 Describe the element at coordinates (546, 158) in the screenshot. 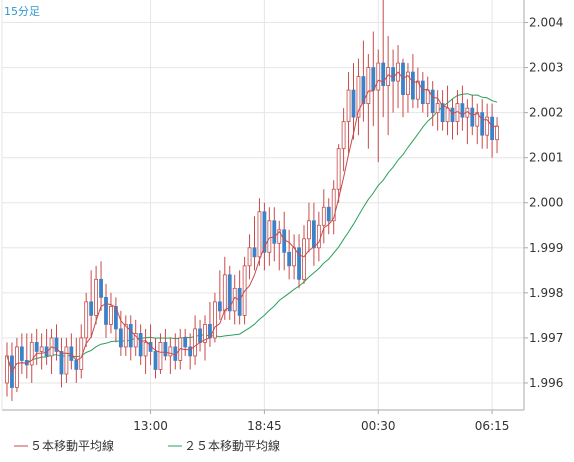

I see `y-tick-label: 2.001` at that location.